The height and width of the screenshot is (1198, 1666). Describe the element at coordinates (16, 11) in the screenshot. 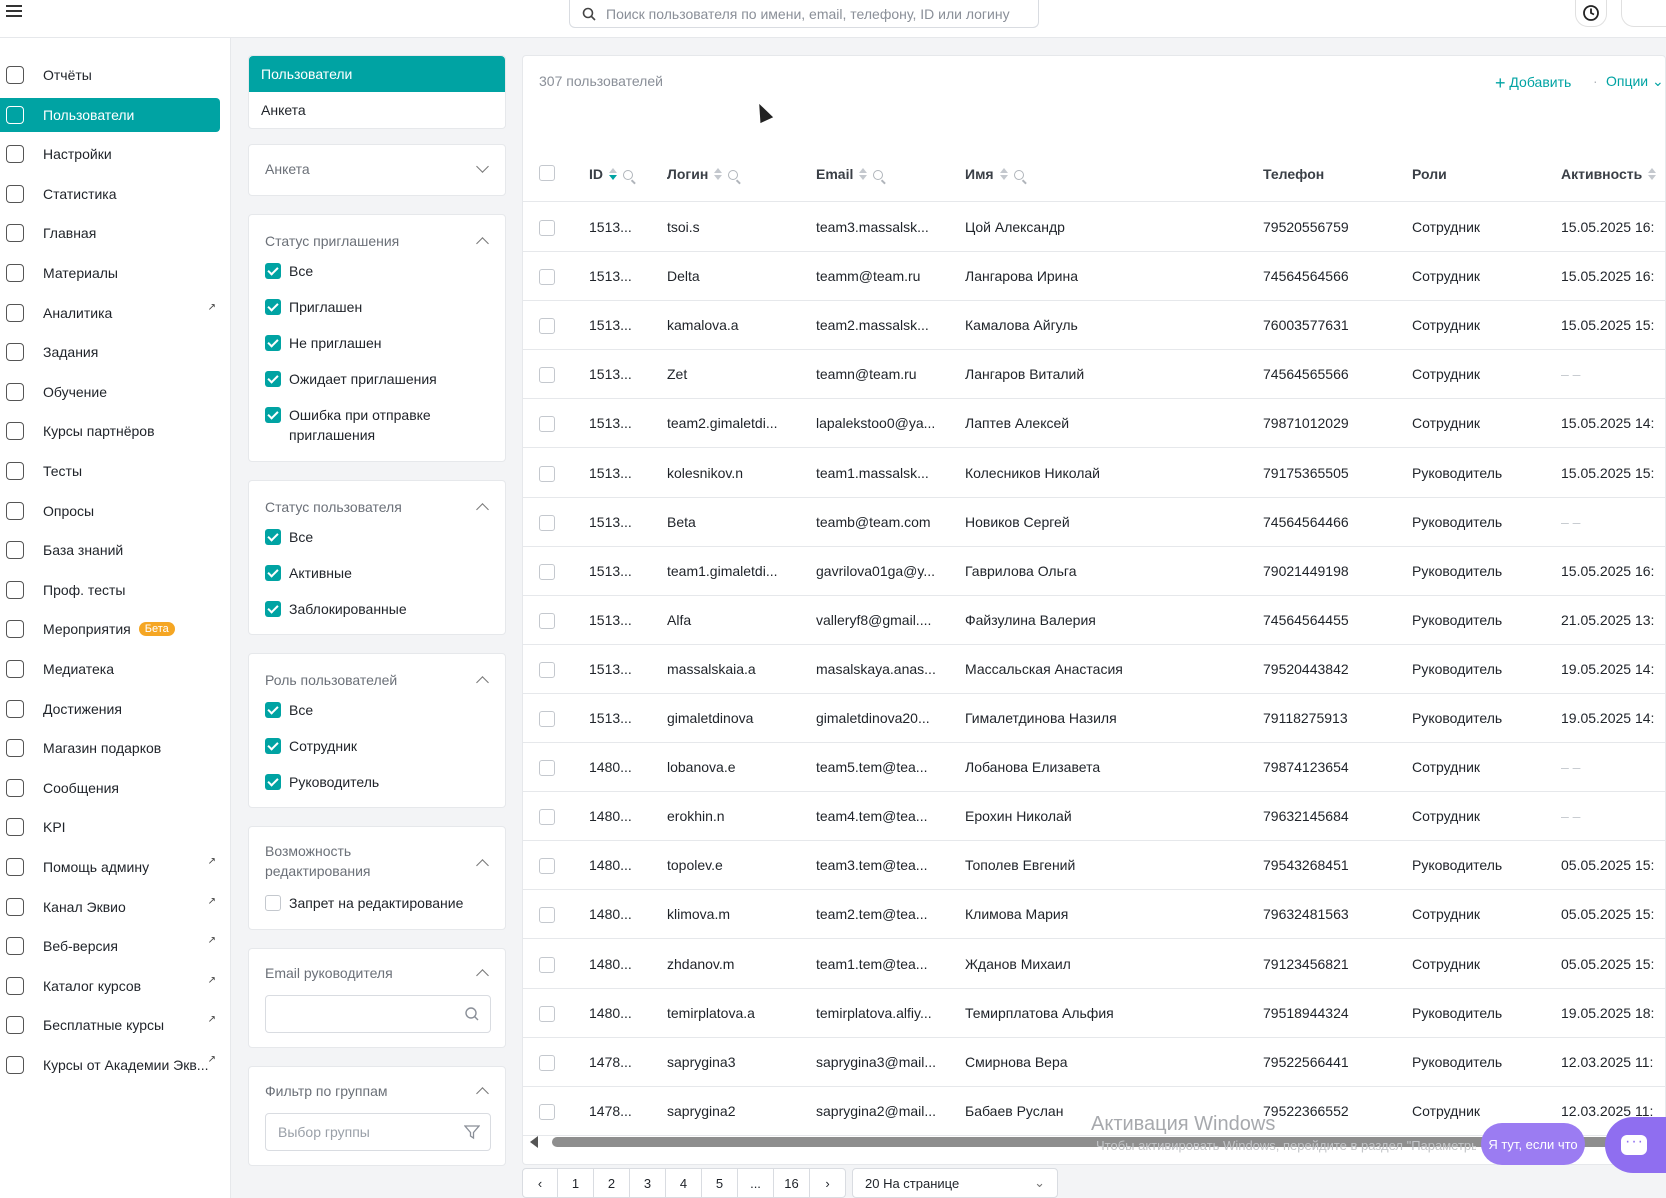

I see `menu-icon` at that location.